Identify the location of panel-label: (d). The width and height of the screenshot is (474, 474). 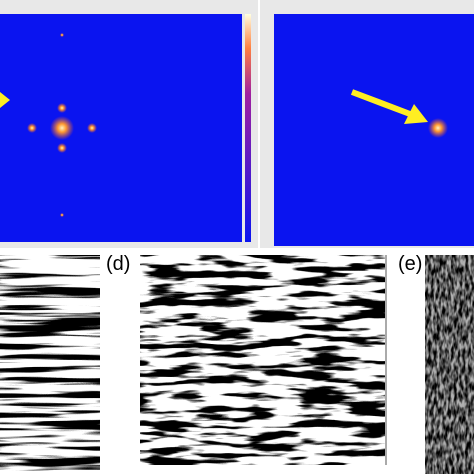
(118, 264).